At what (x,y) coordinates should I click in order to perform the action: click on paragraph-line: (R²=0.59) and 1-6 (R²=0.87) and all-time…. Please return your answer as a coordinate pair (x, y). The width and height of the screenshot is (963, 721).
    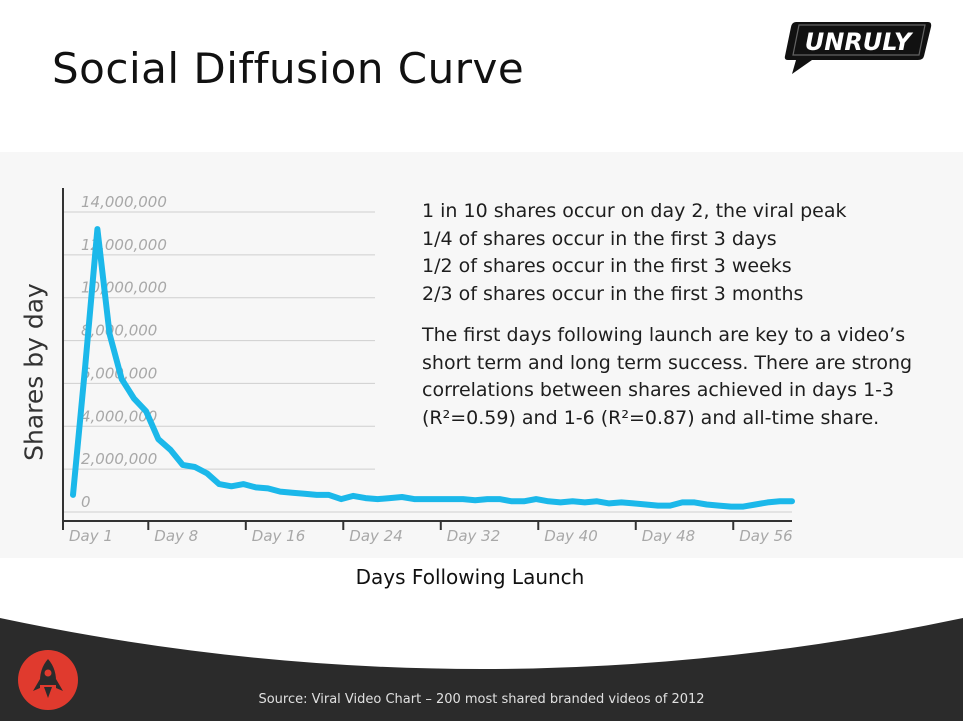
    Looking at the image, I should click on (651, 417).